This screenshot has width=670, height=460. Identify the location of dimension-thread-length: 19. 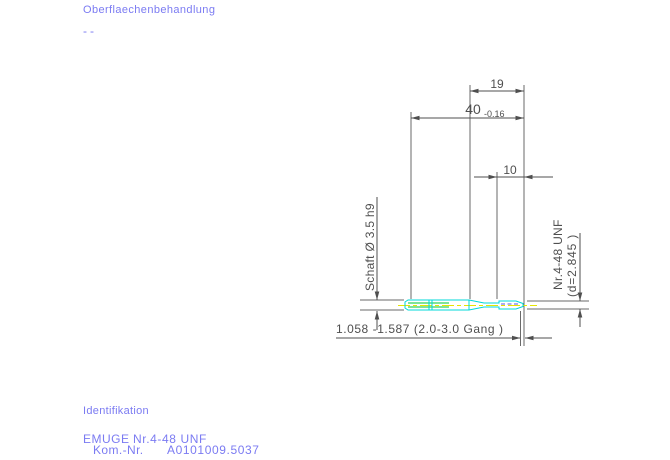
(497, 85).